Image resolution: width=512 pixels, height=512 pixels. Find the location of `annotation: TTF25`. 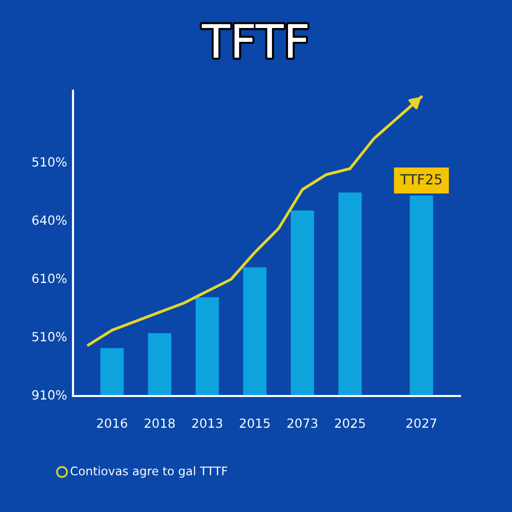

annotation: TTF25 is located at coordinates (421, 179).